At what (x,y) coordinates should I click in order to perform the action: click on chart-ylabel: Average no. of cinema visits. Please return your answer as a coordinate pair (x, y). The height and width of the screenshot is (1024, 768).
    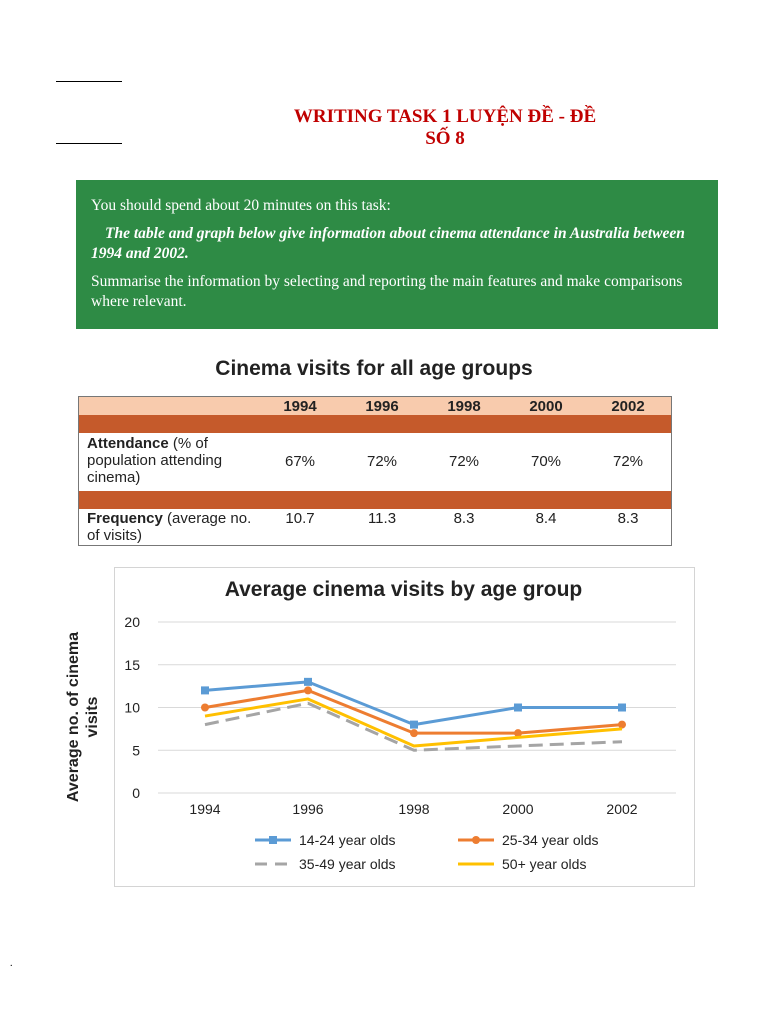
    Looking at the image, I should click on (83, 717).